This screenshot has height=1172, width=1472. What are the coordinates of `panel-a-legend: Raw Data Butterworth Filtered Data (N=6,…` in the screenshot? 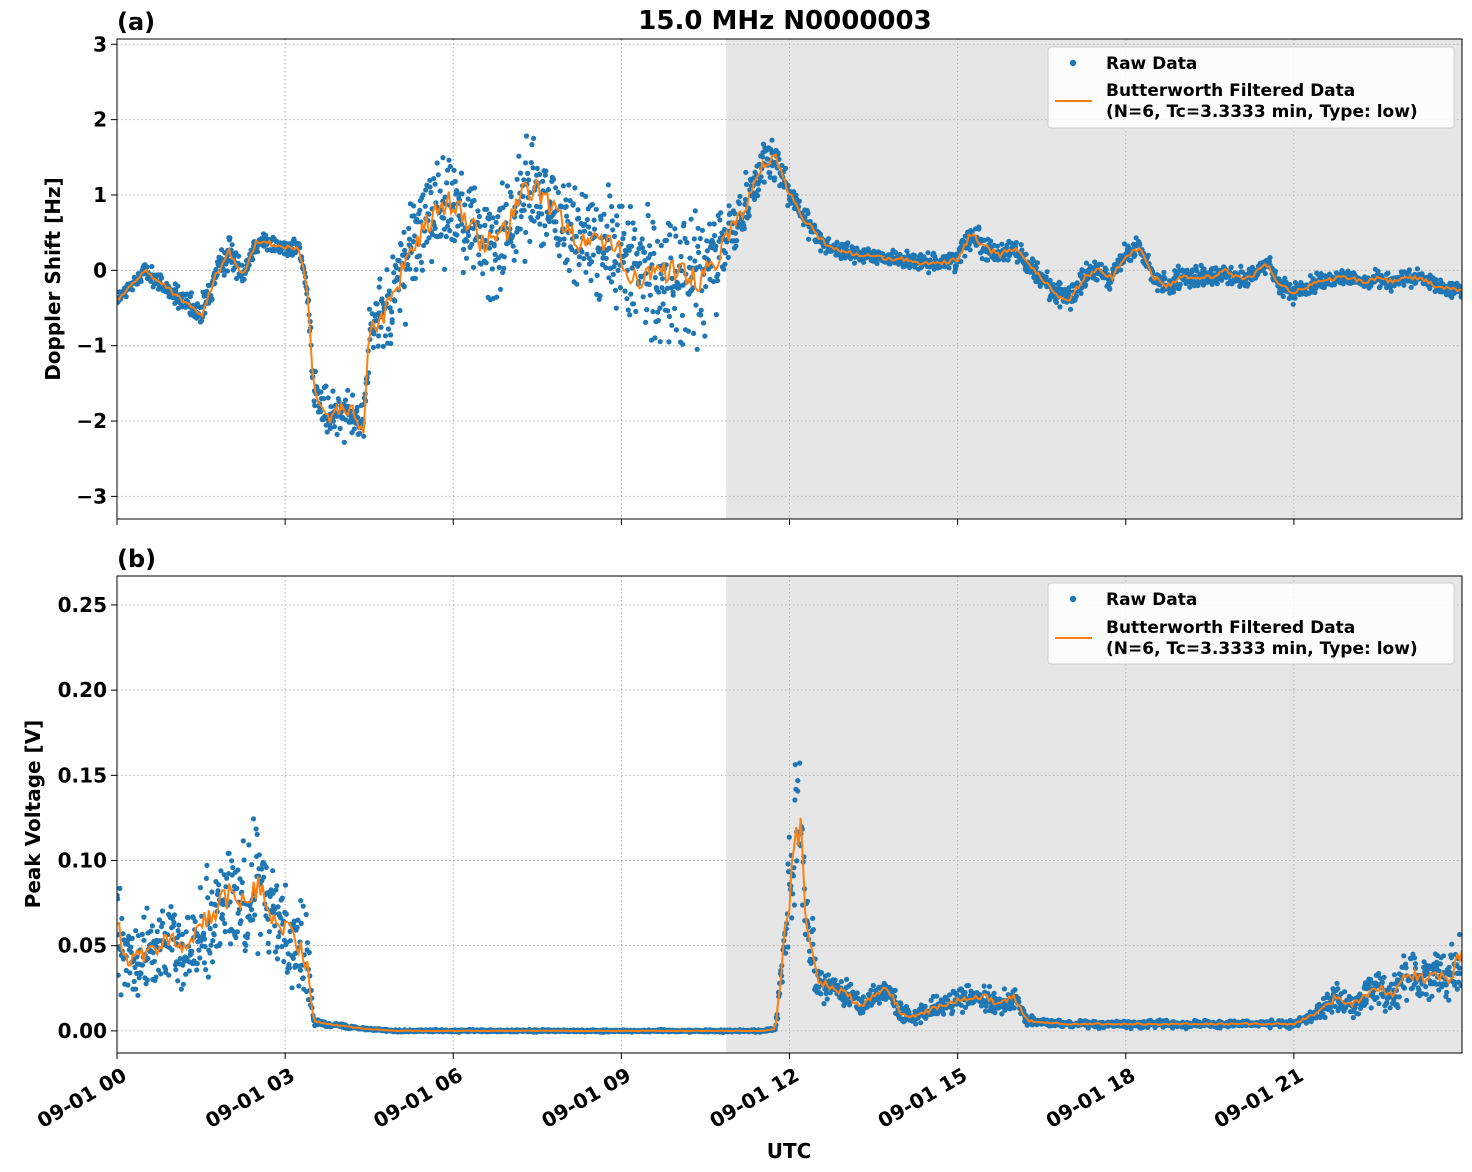 It's located at (1251, 87).